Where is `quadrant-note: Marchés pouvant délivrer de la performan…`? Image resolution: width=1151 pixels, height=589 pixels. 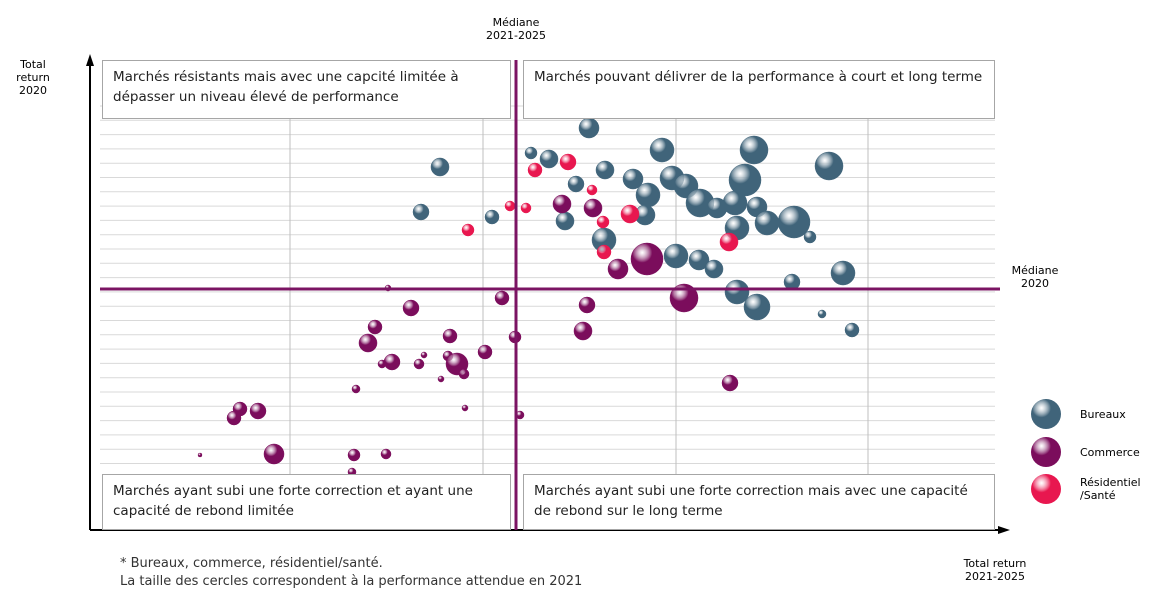
quadrant-note: Marchés pouvant délivrer de la performan… is located at coordinates (759, 89).